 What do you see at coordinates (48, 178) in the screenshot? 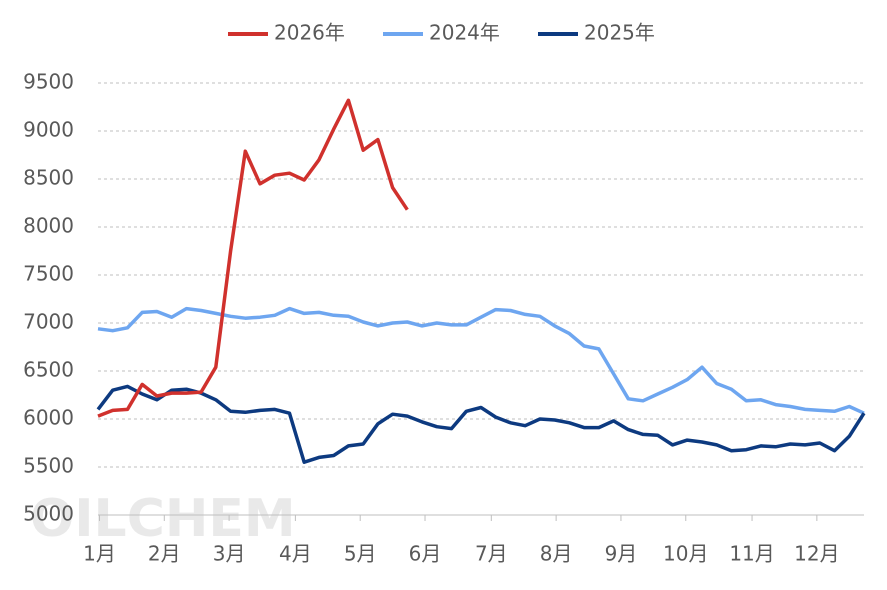
I see `y-tick-label: 8500` at bounding box center [48, 178].